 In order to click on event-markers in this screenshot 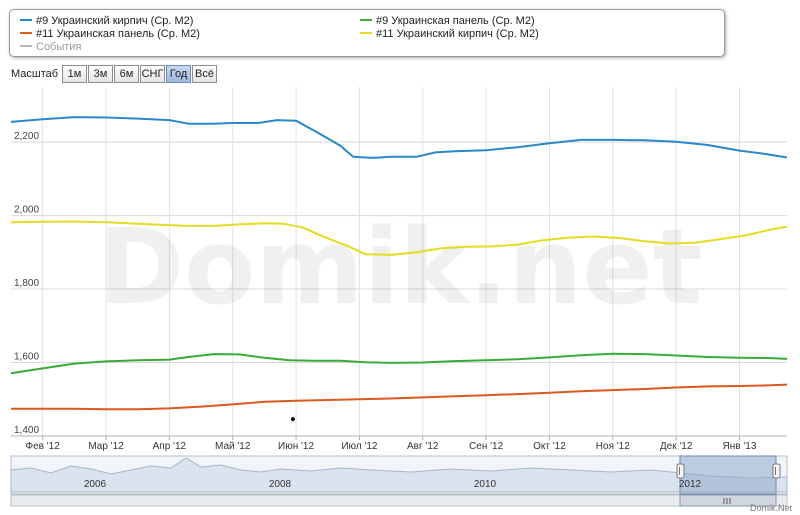, I will do `click(292, 419)`.